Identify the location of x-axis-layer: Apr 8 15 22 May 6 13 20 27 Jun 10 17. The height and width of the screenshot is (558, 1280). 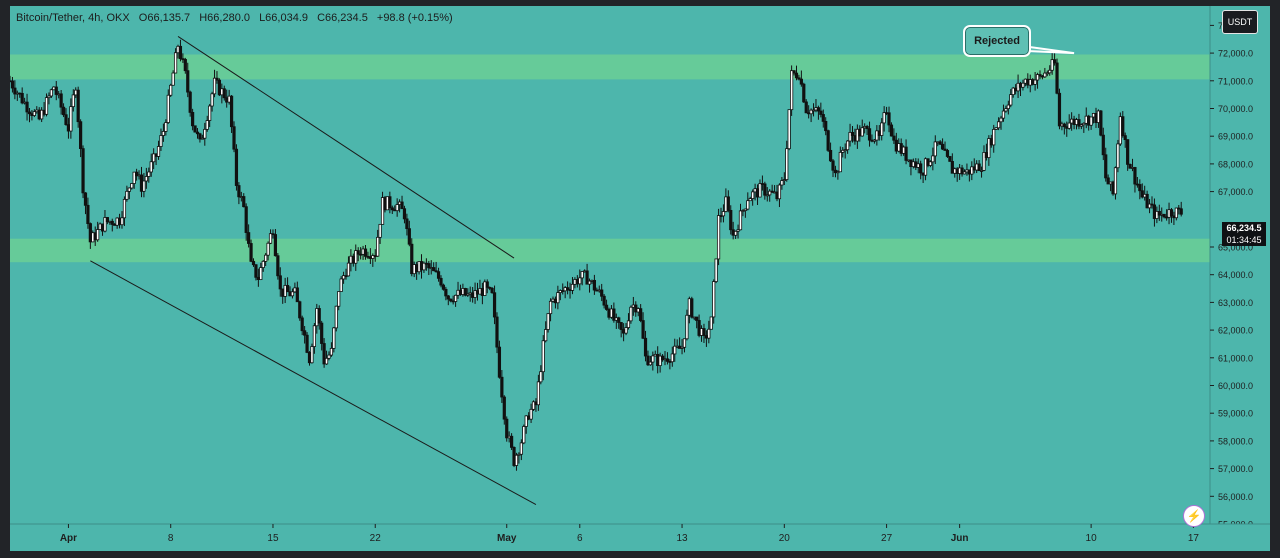
(640, 537).